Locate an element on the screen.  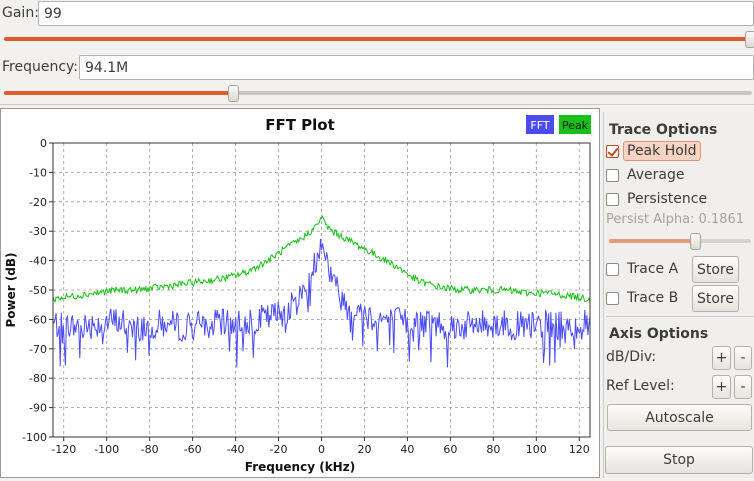
legend-peak-label: Peak is located at coordinates (575, 125).